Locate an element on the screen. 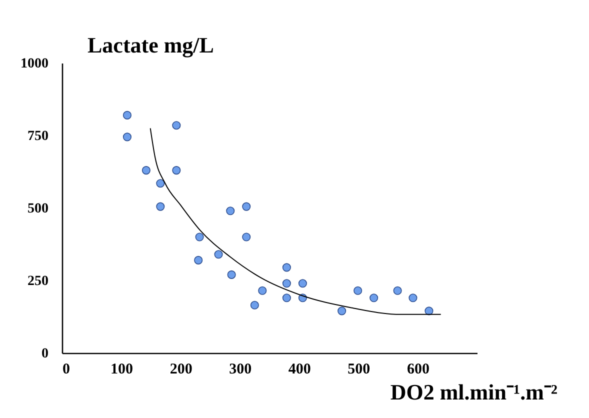 The image size is (589, 418). y-tick-label: 750 is located at coordinates (38, 136).